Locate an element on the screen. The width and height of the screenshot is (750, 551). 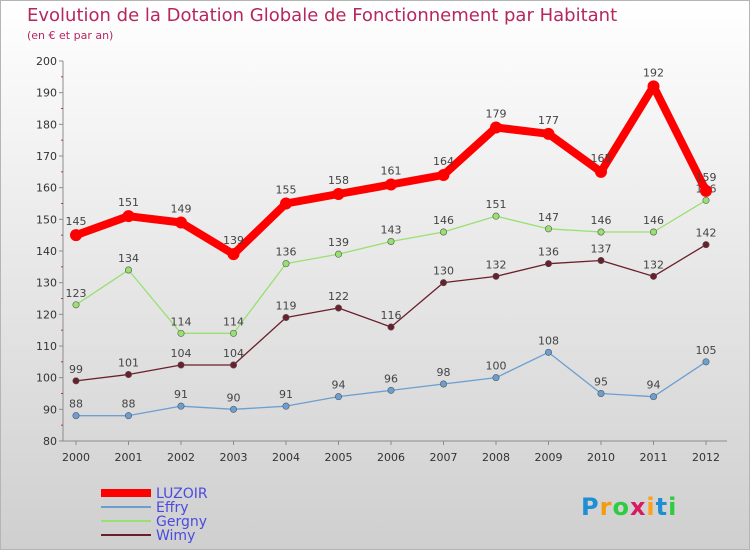
data-label-effry: 96 is located at coordinates (391, 378).